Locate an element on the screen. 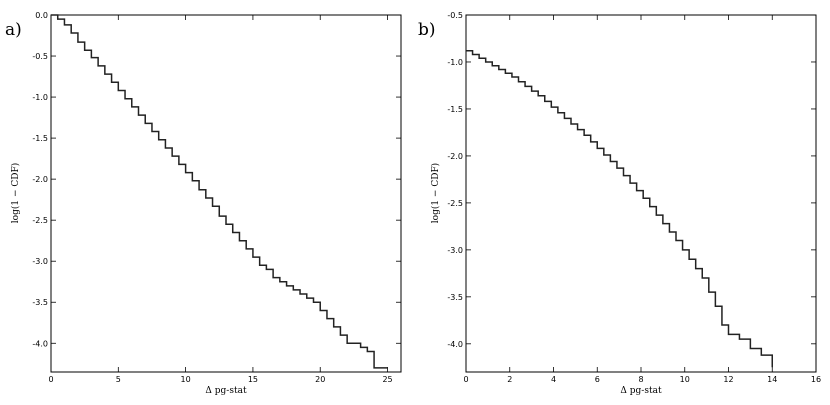 Image resolution: width=830 pixels, height=405 pixels. panel-a-y-tick-label: 0.0 is located at coordinates (41, 15).